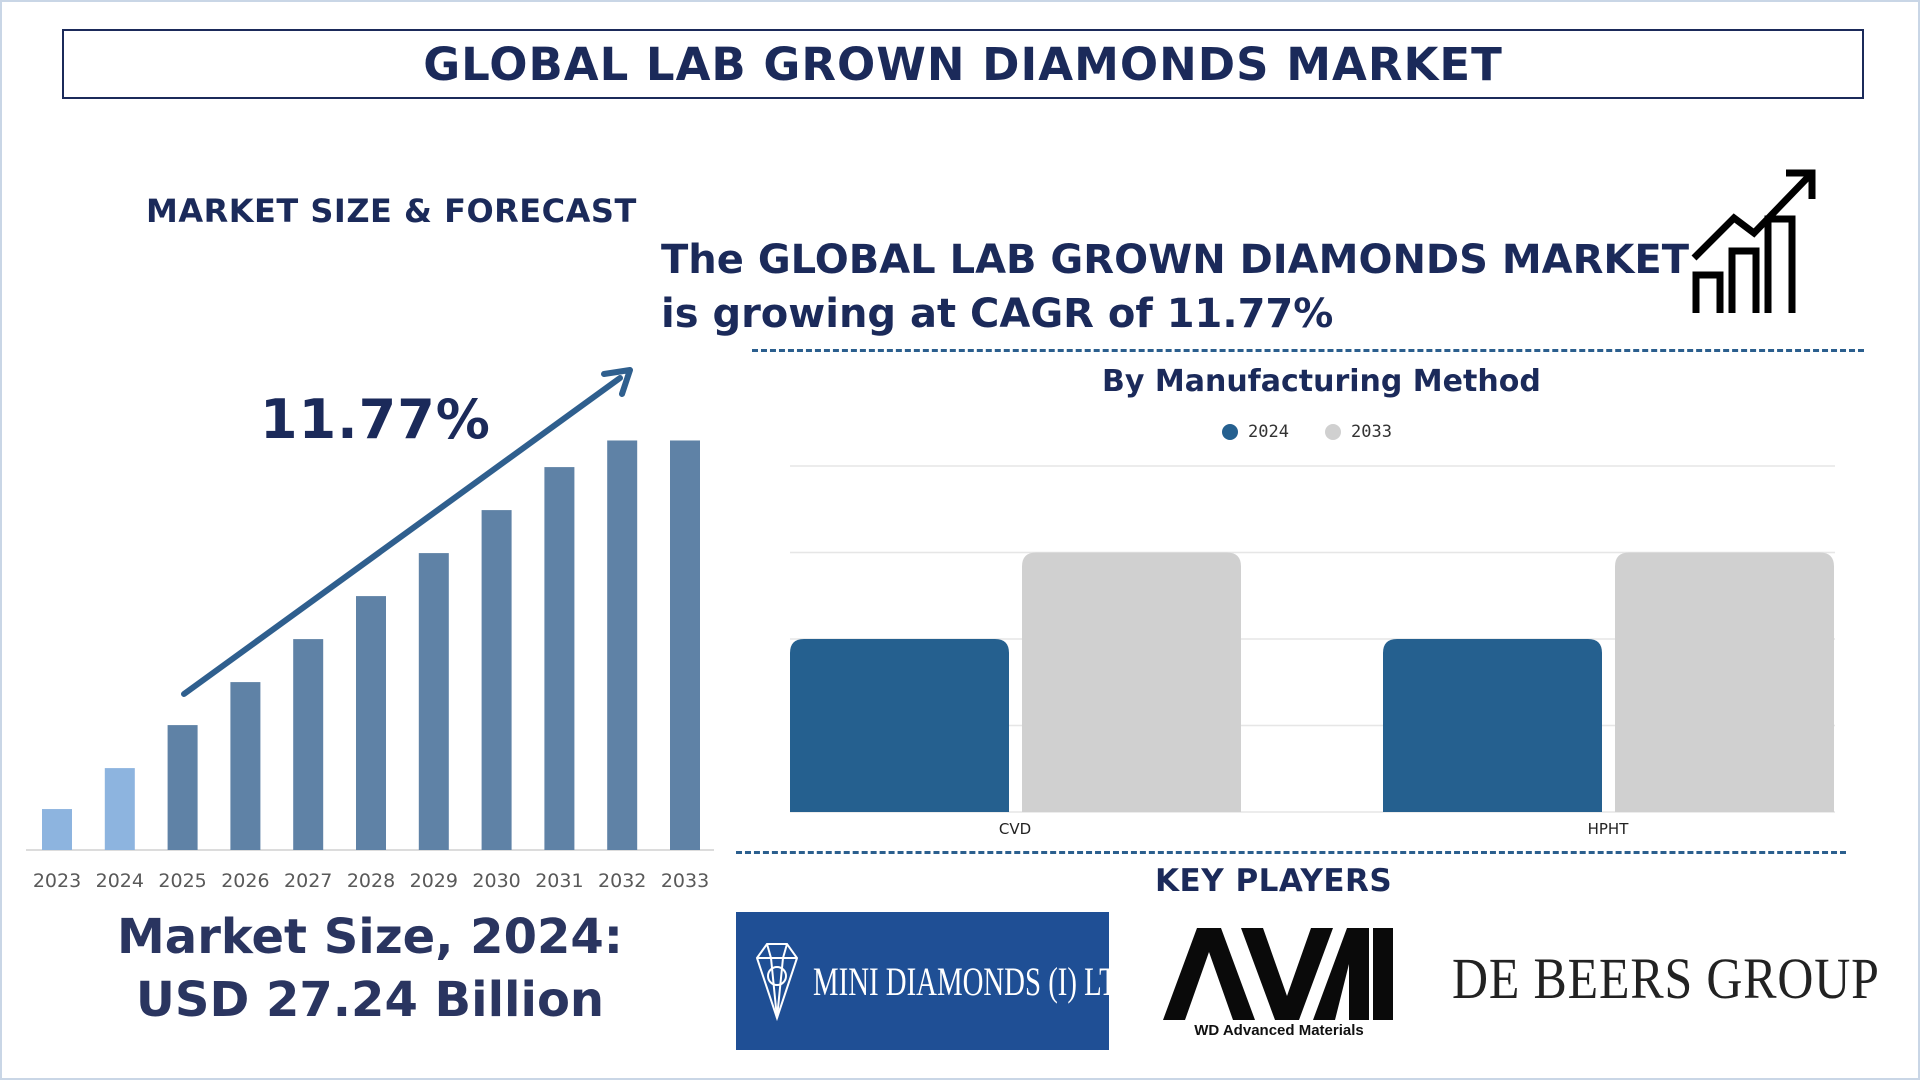  I want to click on segment-bar-cvd-2033, so click(1131, 682).